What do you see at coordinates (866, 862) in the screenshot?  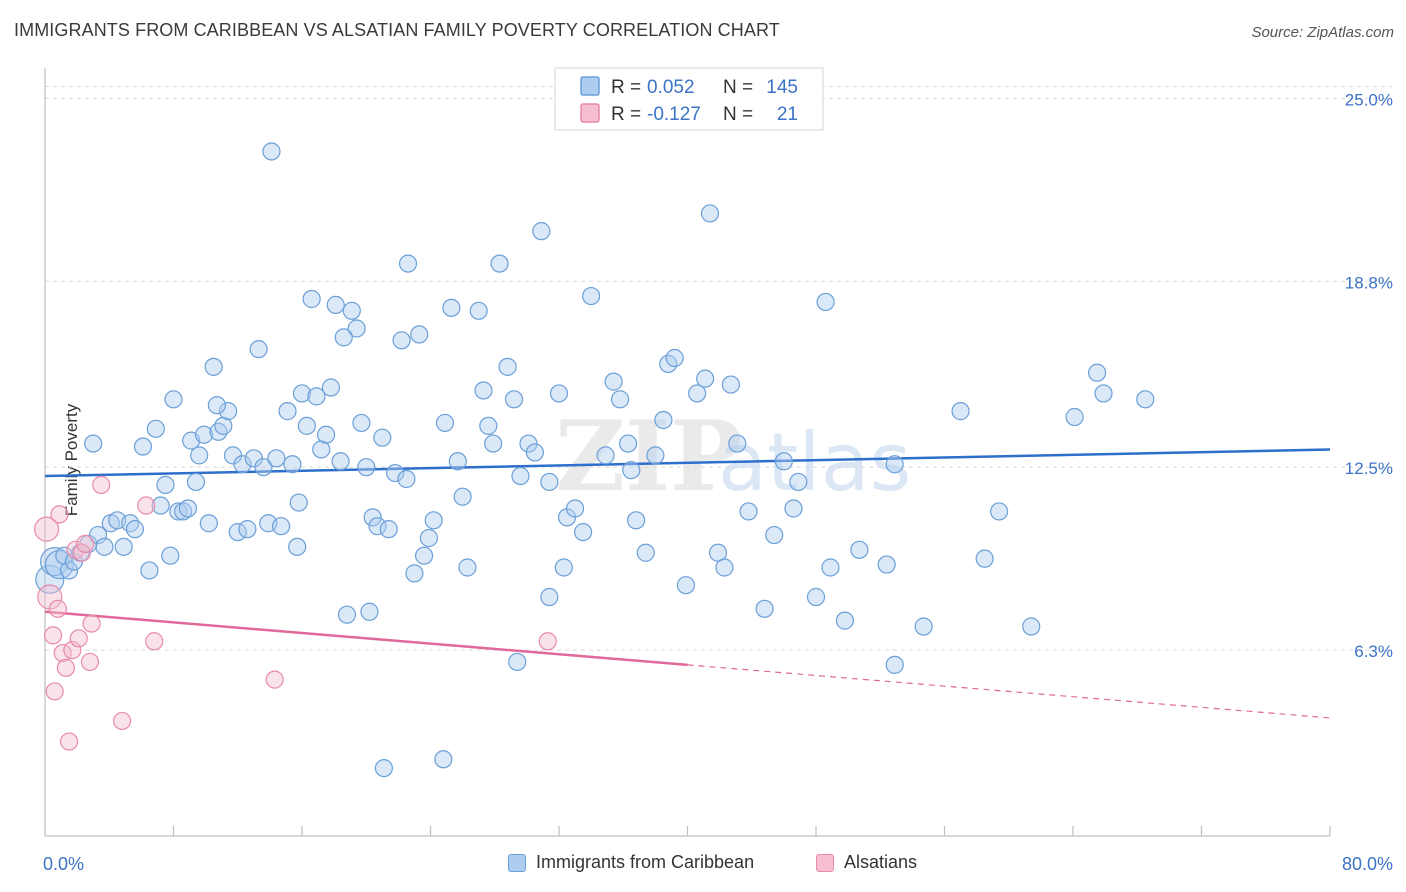 I see `legend-item-alsatians: Alsatians` at bounding box center [866, 862].